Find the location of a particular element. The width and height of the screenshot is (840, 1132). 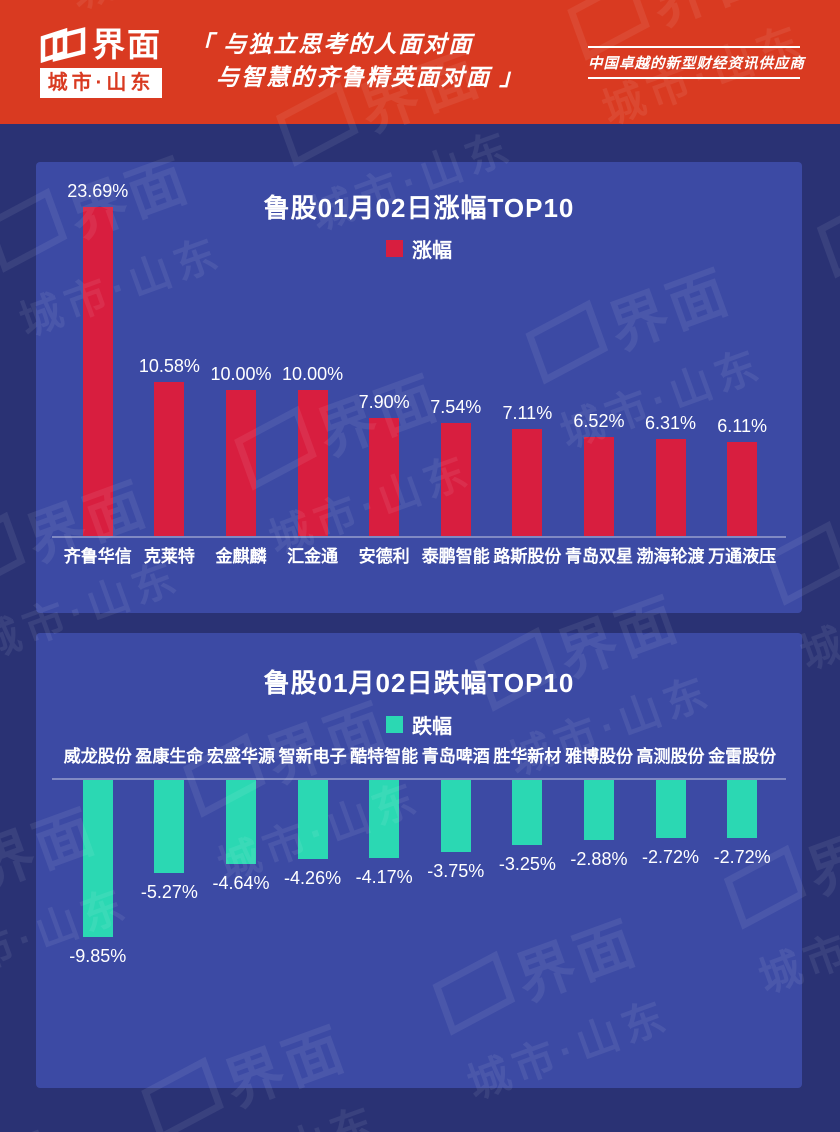

losers-legend-swatch is located at coordinates (394, 724).